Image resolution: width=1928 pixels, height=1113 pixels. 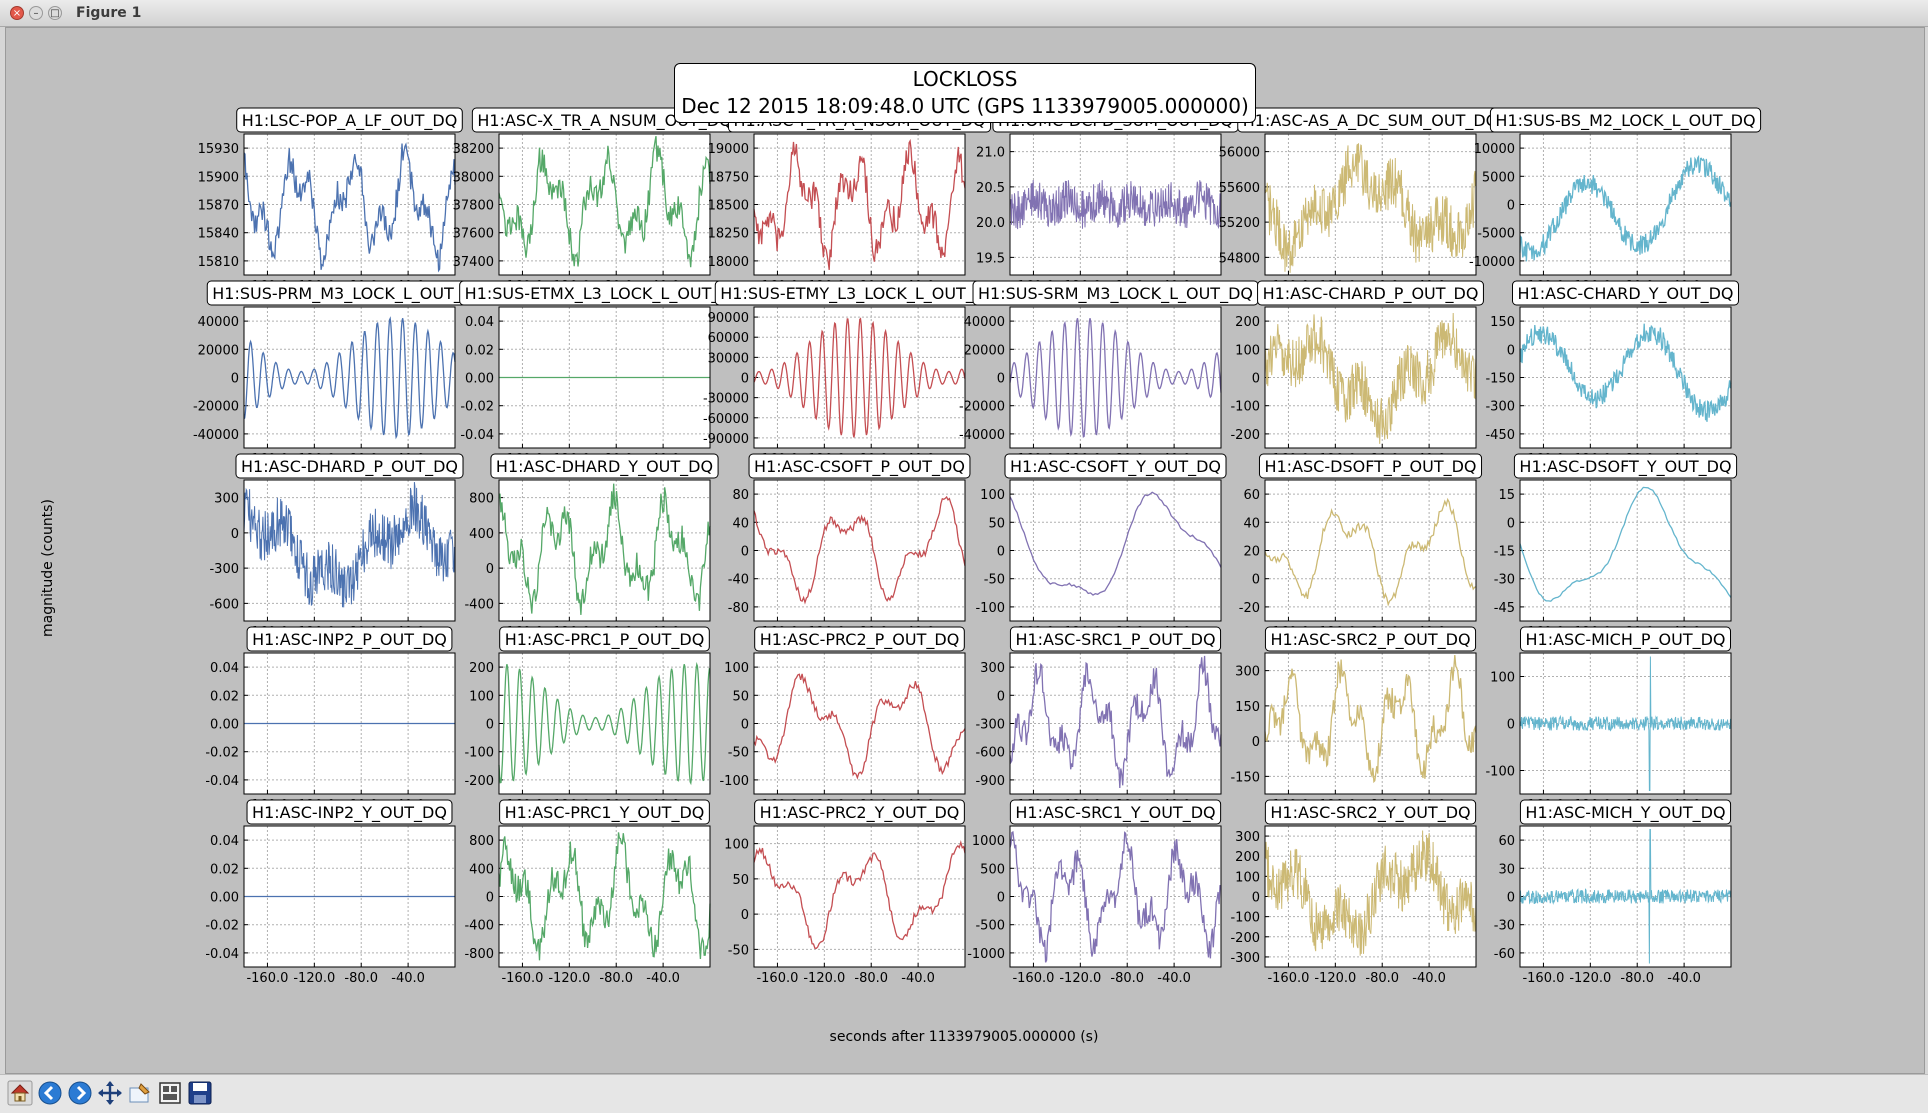 I want to click on zoom-rect-button, so click(x=140, y=1093).